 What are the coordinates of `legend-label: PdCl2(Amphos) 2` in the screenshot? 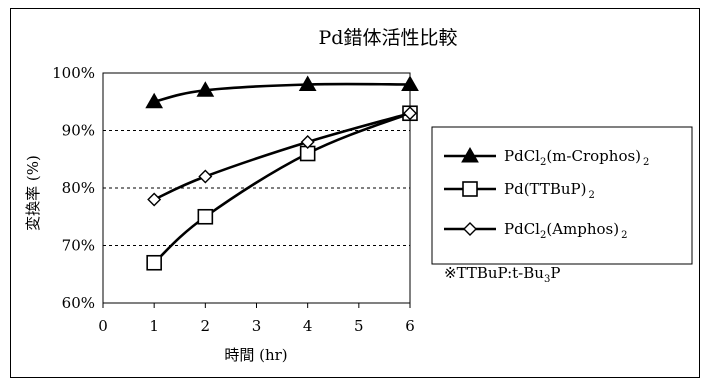 It's located at (566, 230).